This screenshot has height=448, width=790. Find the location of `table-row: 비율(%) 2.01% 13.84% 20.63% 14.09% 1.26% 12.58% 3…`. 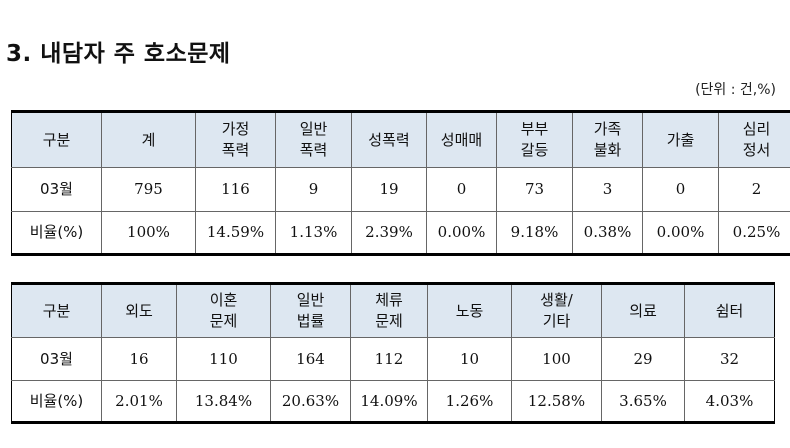

table-row: 비율(%) 2.01% 13.84% 20.63% 14.09% 1.26% 12.58% 3… is located at coordinates (393, 401).